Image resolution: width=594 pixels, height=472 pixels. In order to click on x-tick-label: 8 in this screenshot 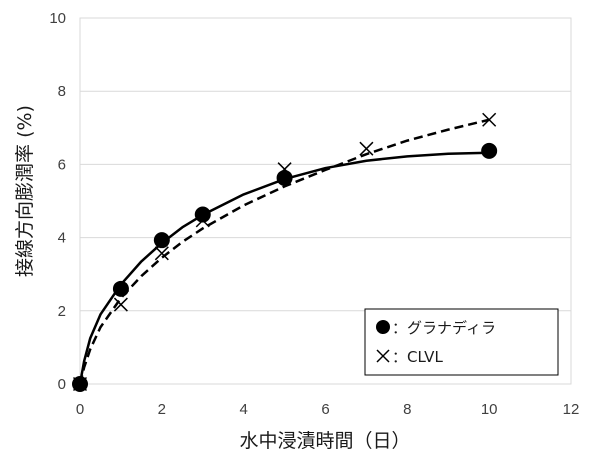, I will do `click(407, 409)`.